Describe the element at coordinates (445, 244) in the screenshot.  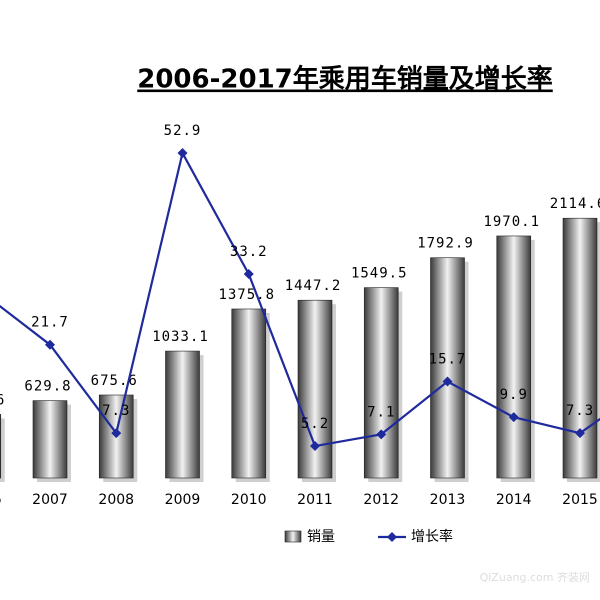
I see `data-label: 1792.9` at that location.